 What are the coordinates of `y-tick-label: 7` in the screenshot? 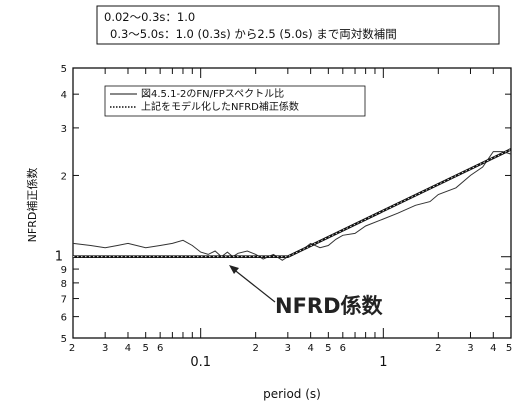 It's located at (64, 300).